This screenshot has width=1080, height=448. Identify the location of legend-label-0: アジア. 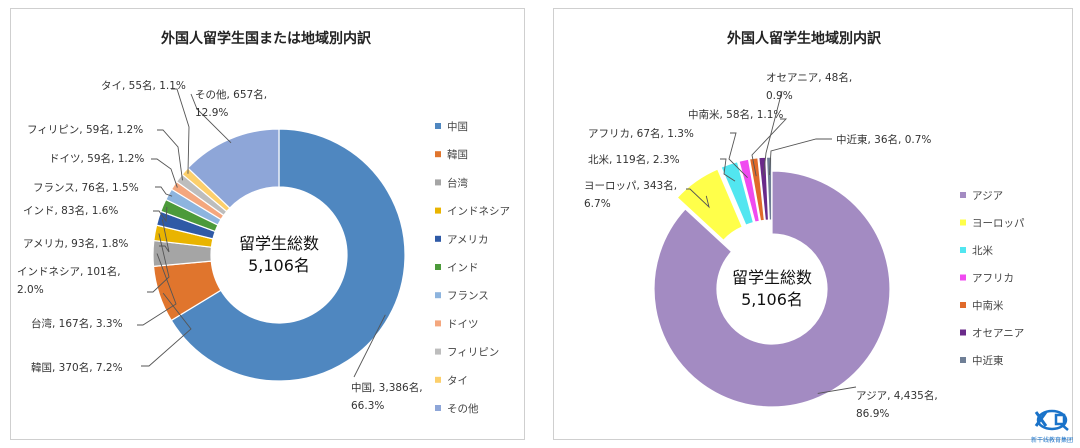
(987, 196).